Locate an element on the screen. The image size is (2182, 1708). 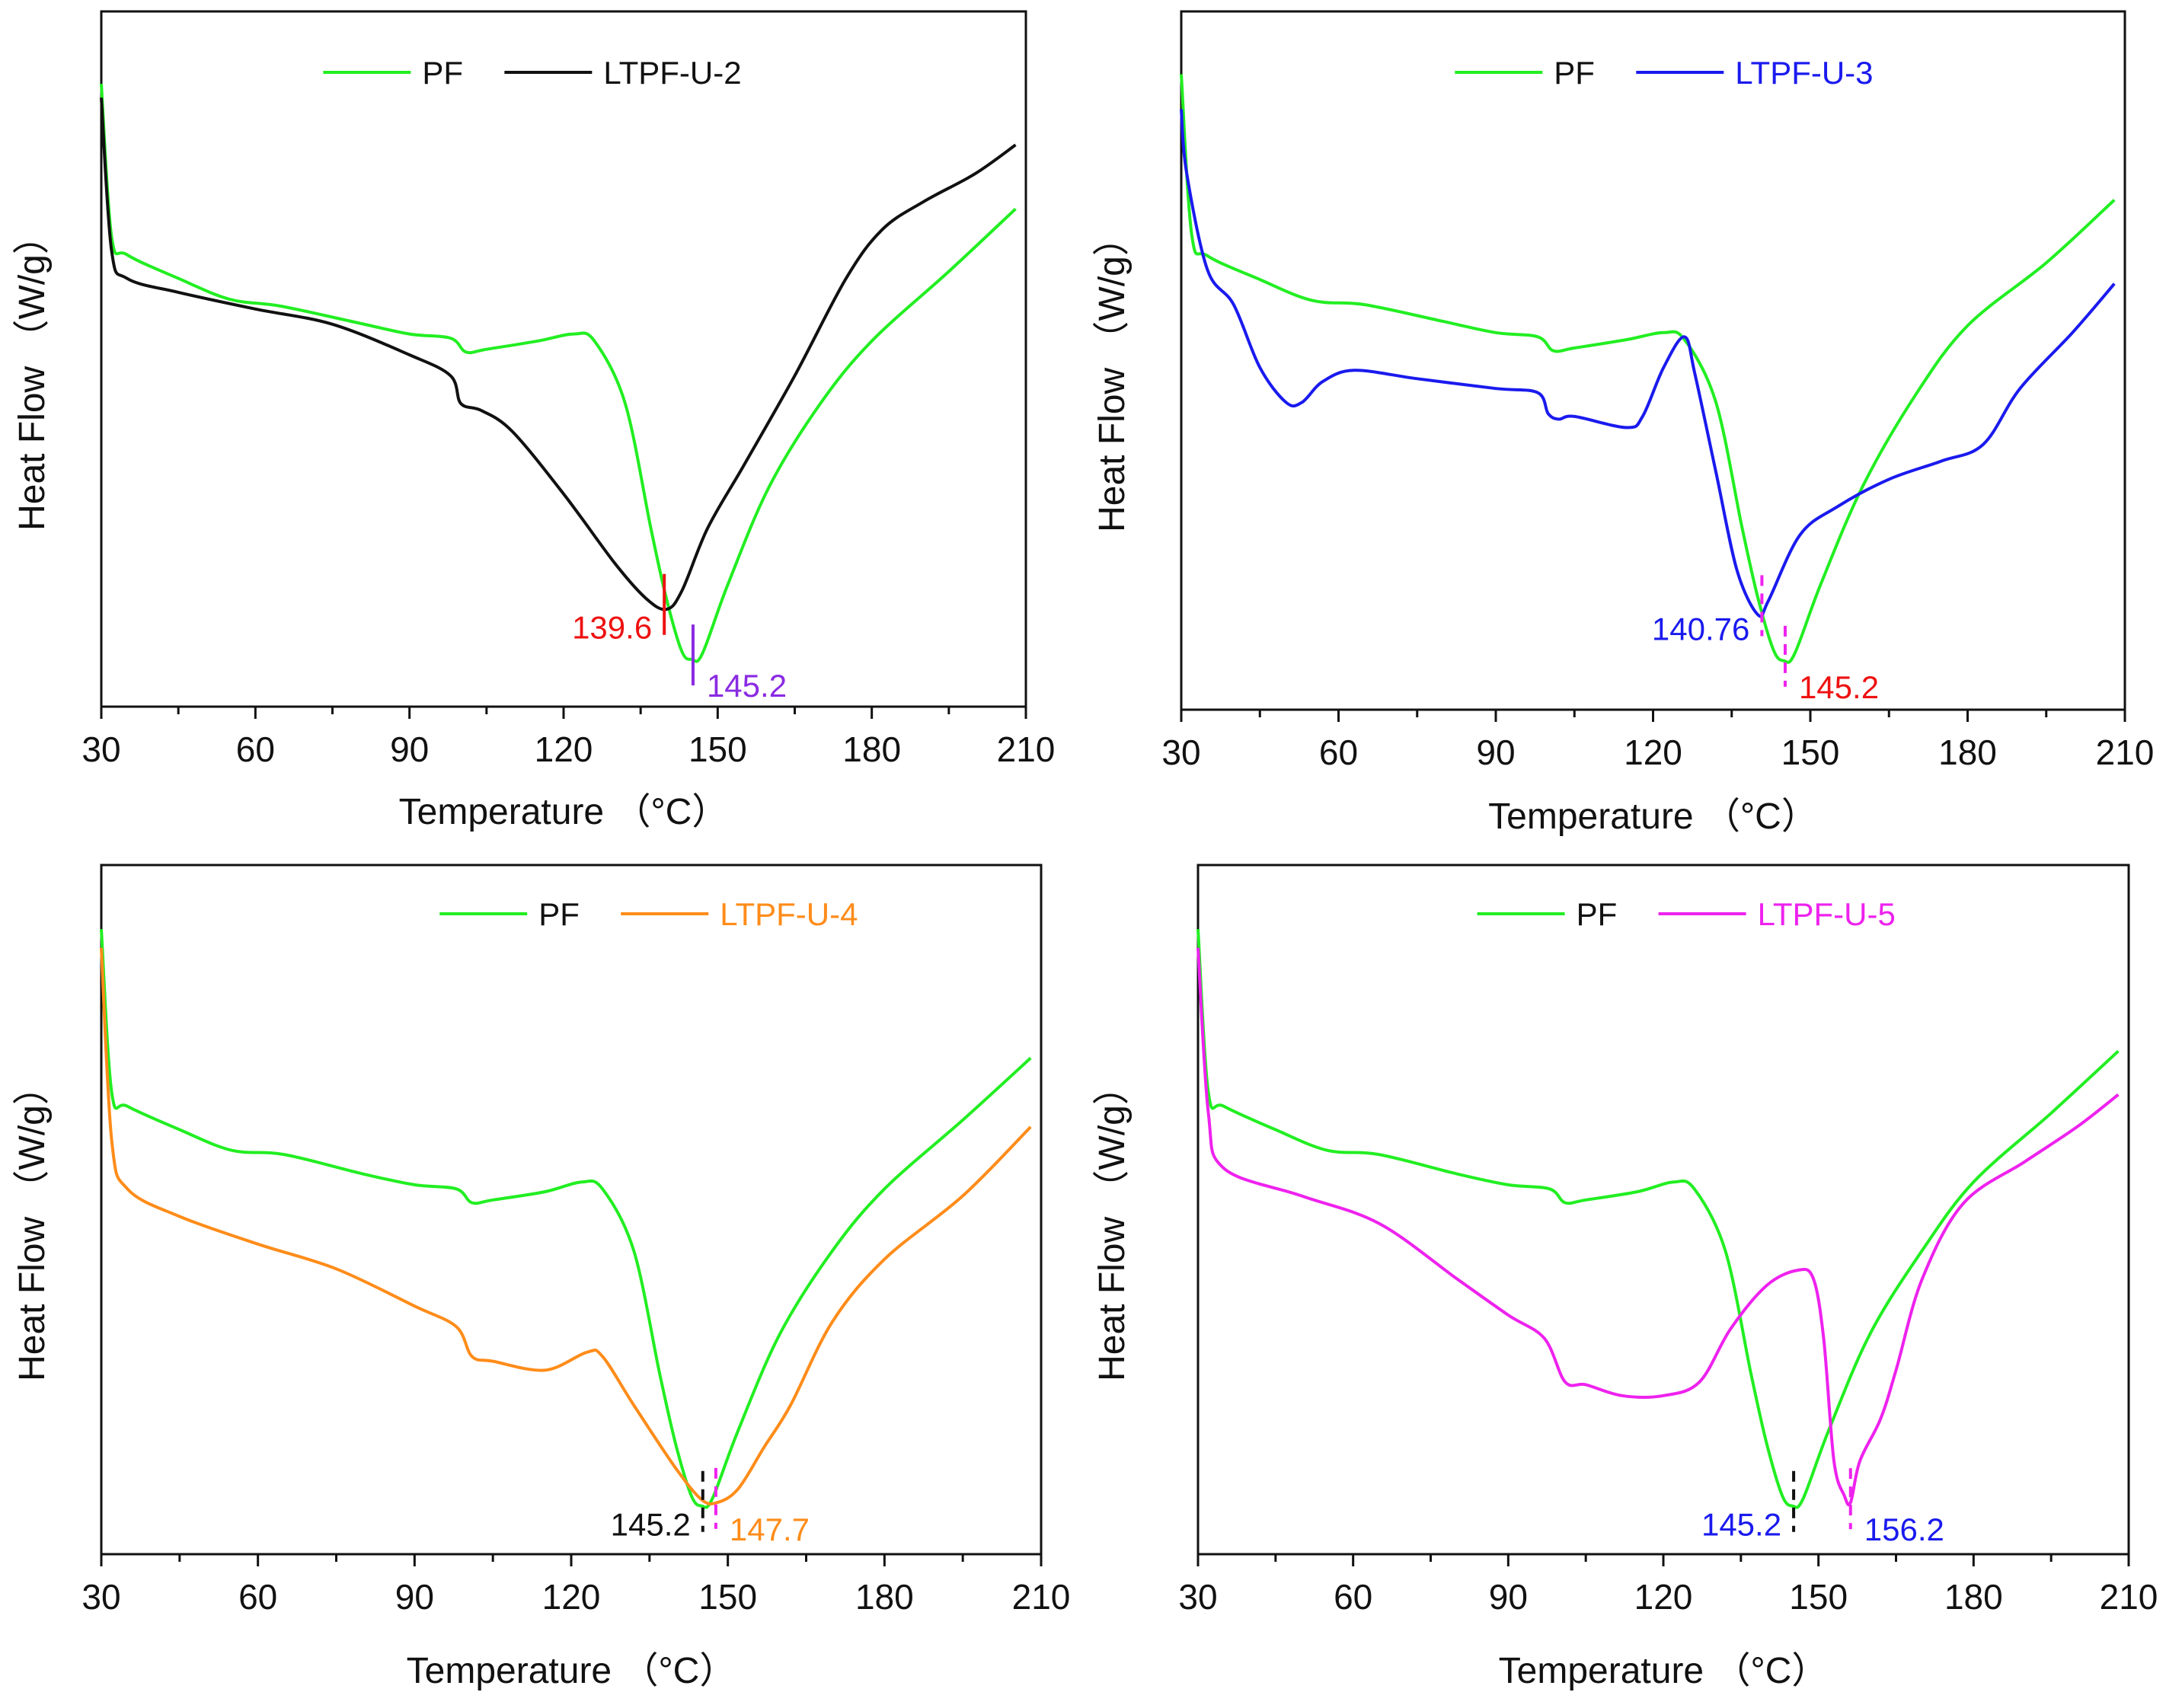
legend-label: LTPF-U-4 is located at coordinates (789, 914).